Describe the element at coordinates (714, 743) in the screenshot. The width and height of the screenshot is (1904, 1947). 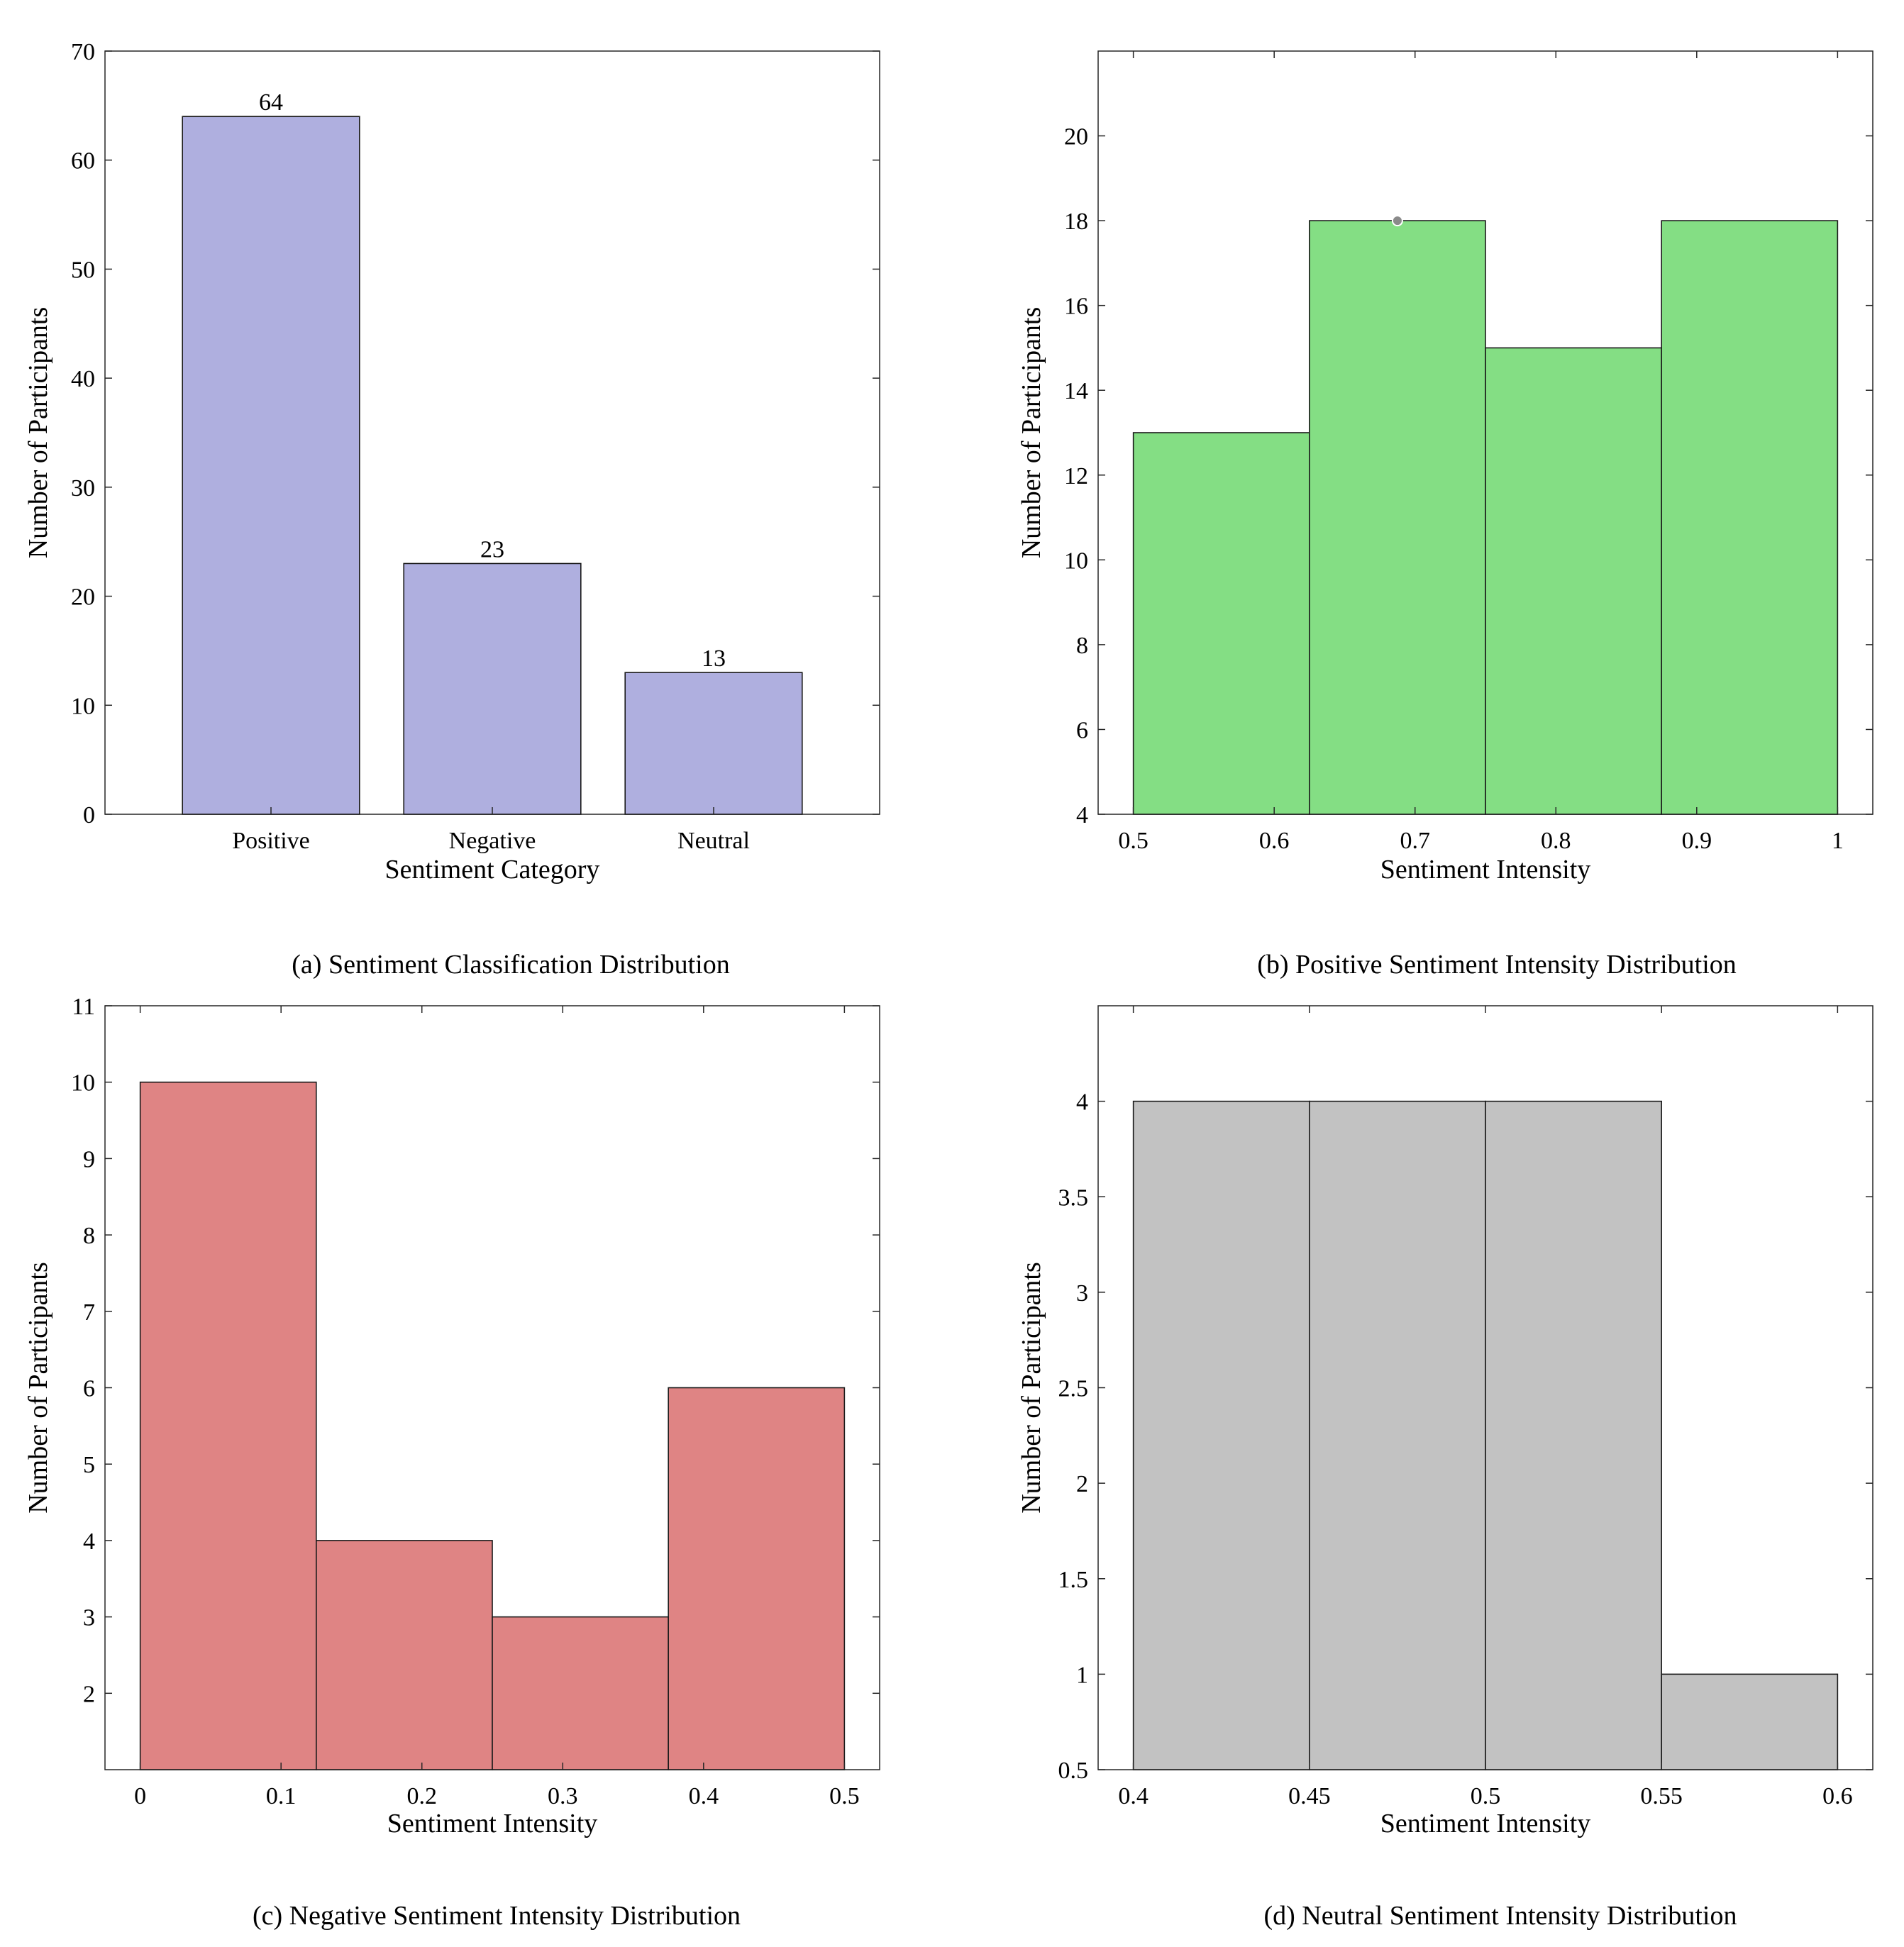
I see `bar-neutral` at that location.